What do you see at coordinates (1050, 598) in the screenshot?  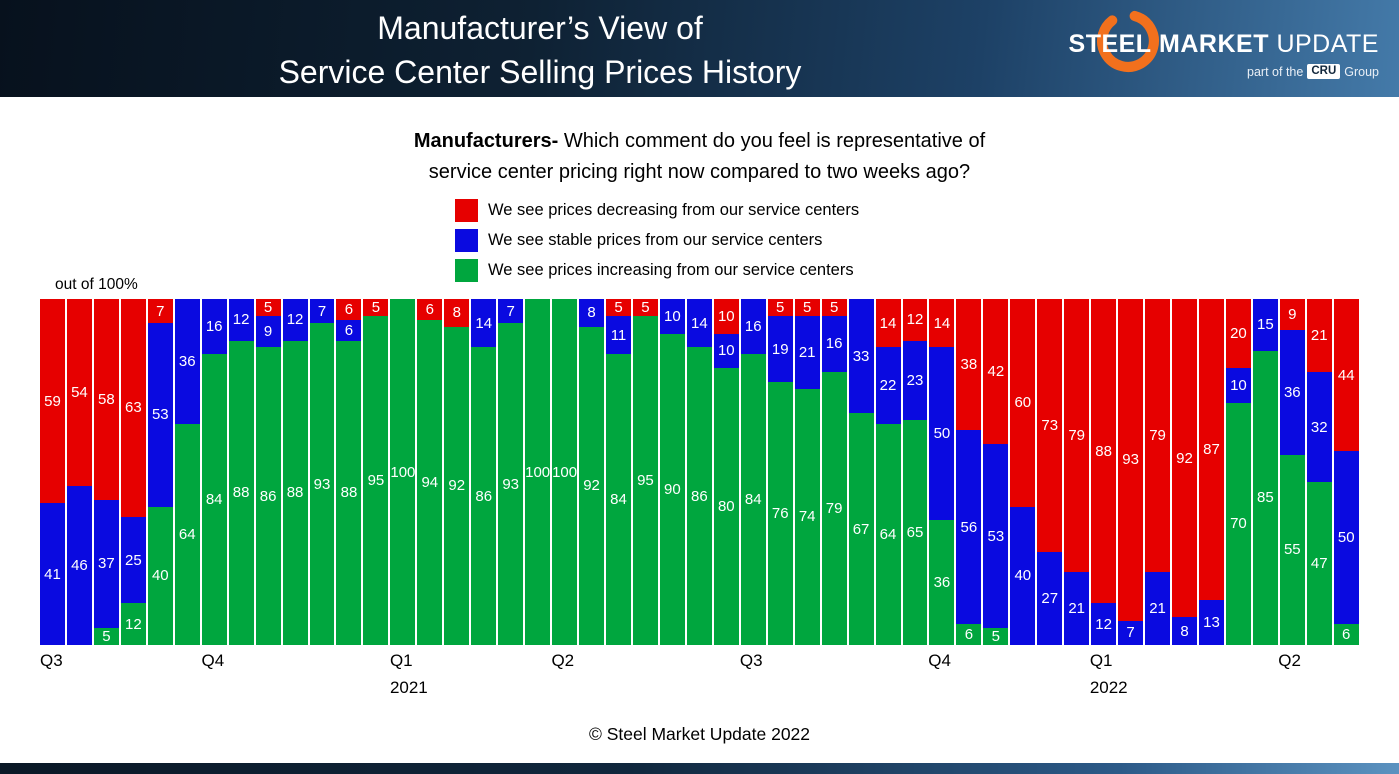 I see `segment-stable: 27` at bounding box center [1050, 598].